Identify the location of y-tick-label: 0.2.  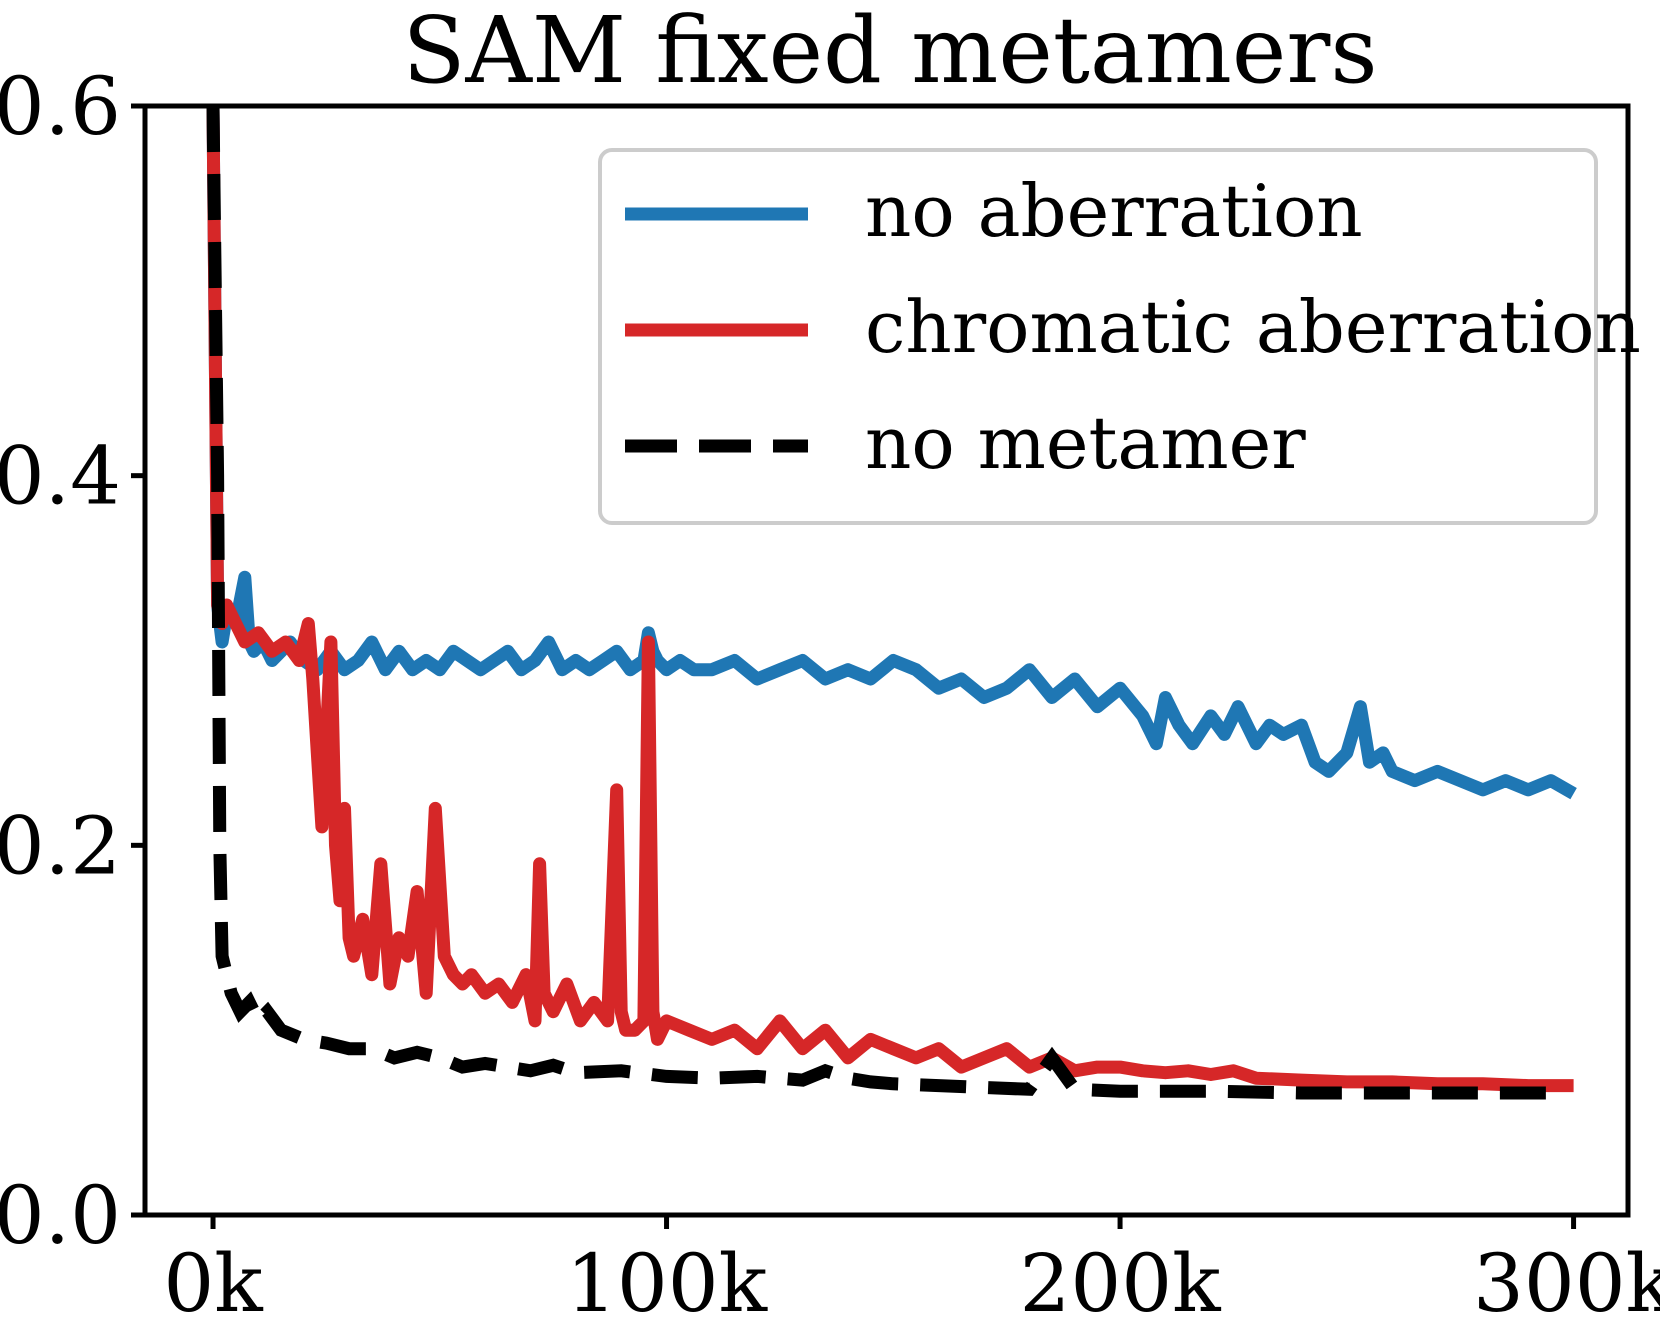
(60, 845).